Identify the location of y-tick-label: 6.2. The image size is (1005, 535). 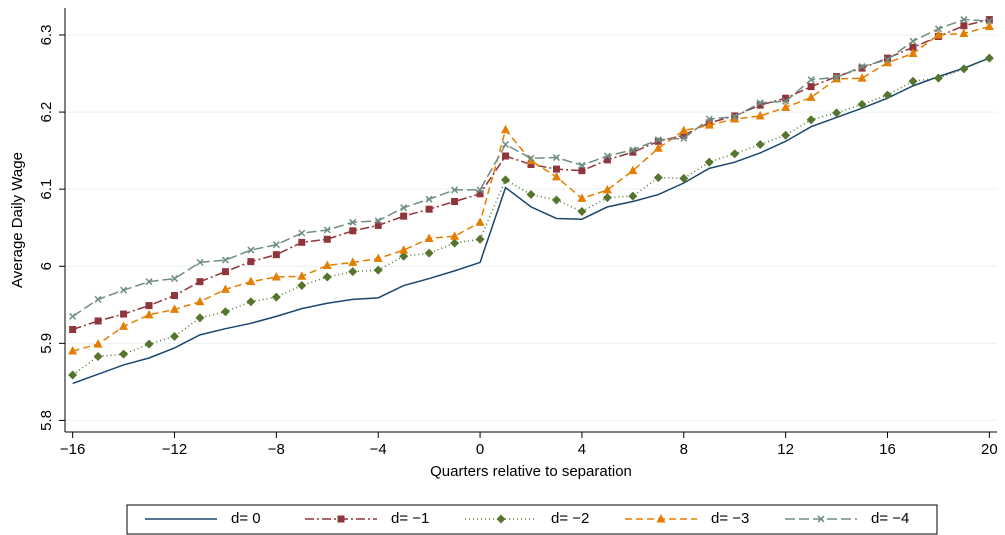
(46, 112).